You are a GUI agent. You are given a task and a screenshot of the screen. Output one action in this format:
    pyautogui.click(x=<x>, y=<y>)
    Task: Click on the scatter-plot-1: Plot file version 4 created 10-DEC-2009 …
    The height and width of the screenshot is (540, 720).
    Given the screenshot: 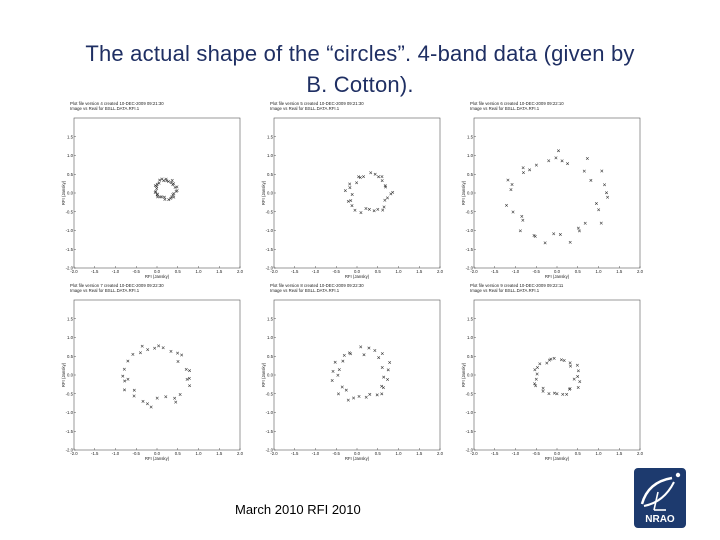 What is the action you would take?
    pyautogui.click(x=154, y=193)
    